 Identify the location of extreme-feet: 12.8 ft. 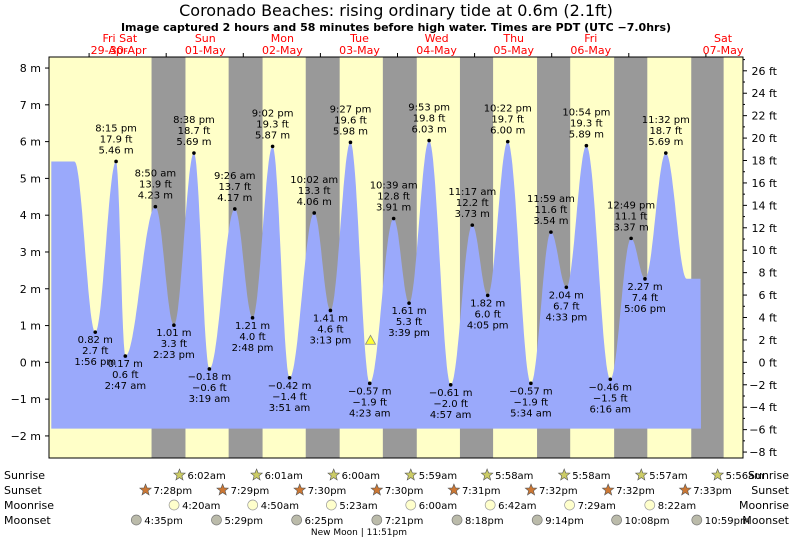
(393, 197).